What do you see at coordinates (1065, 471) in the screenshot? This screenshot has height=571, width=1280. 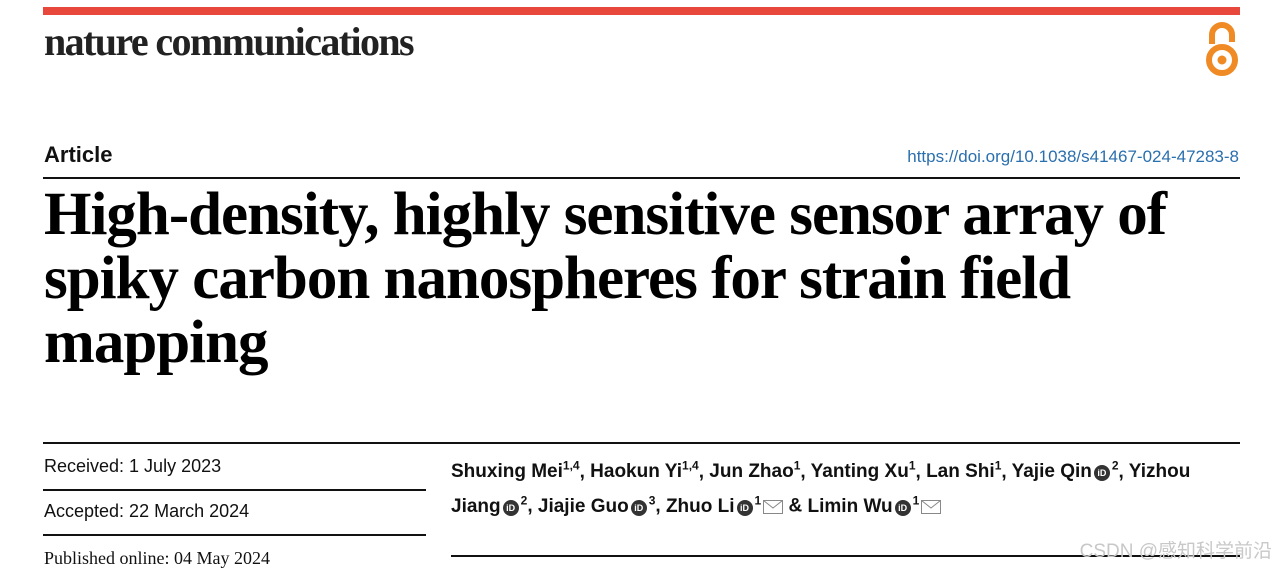 I see `author: Yajie Qin iD2` at bounding box center [1065, 471].